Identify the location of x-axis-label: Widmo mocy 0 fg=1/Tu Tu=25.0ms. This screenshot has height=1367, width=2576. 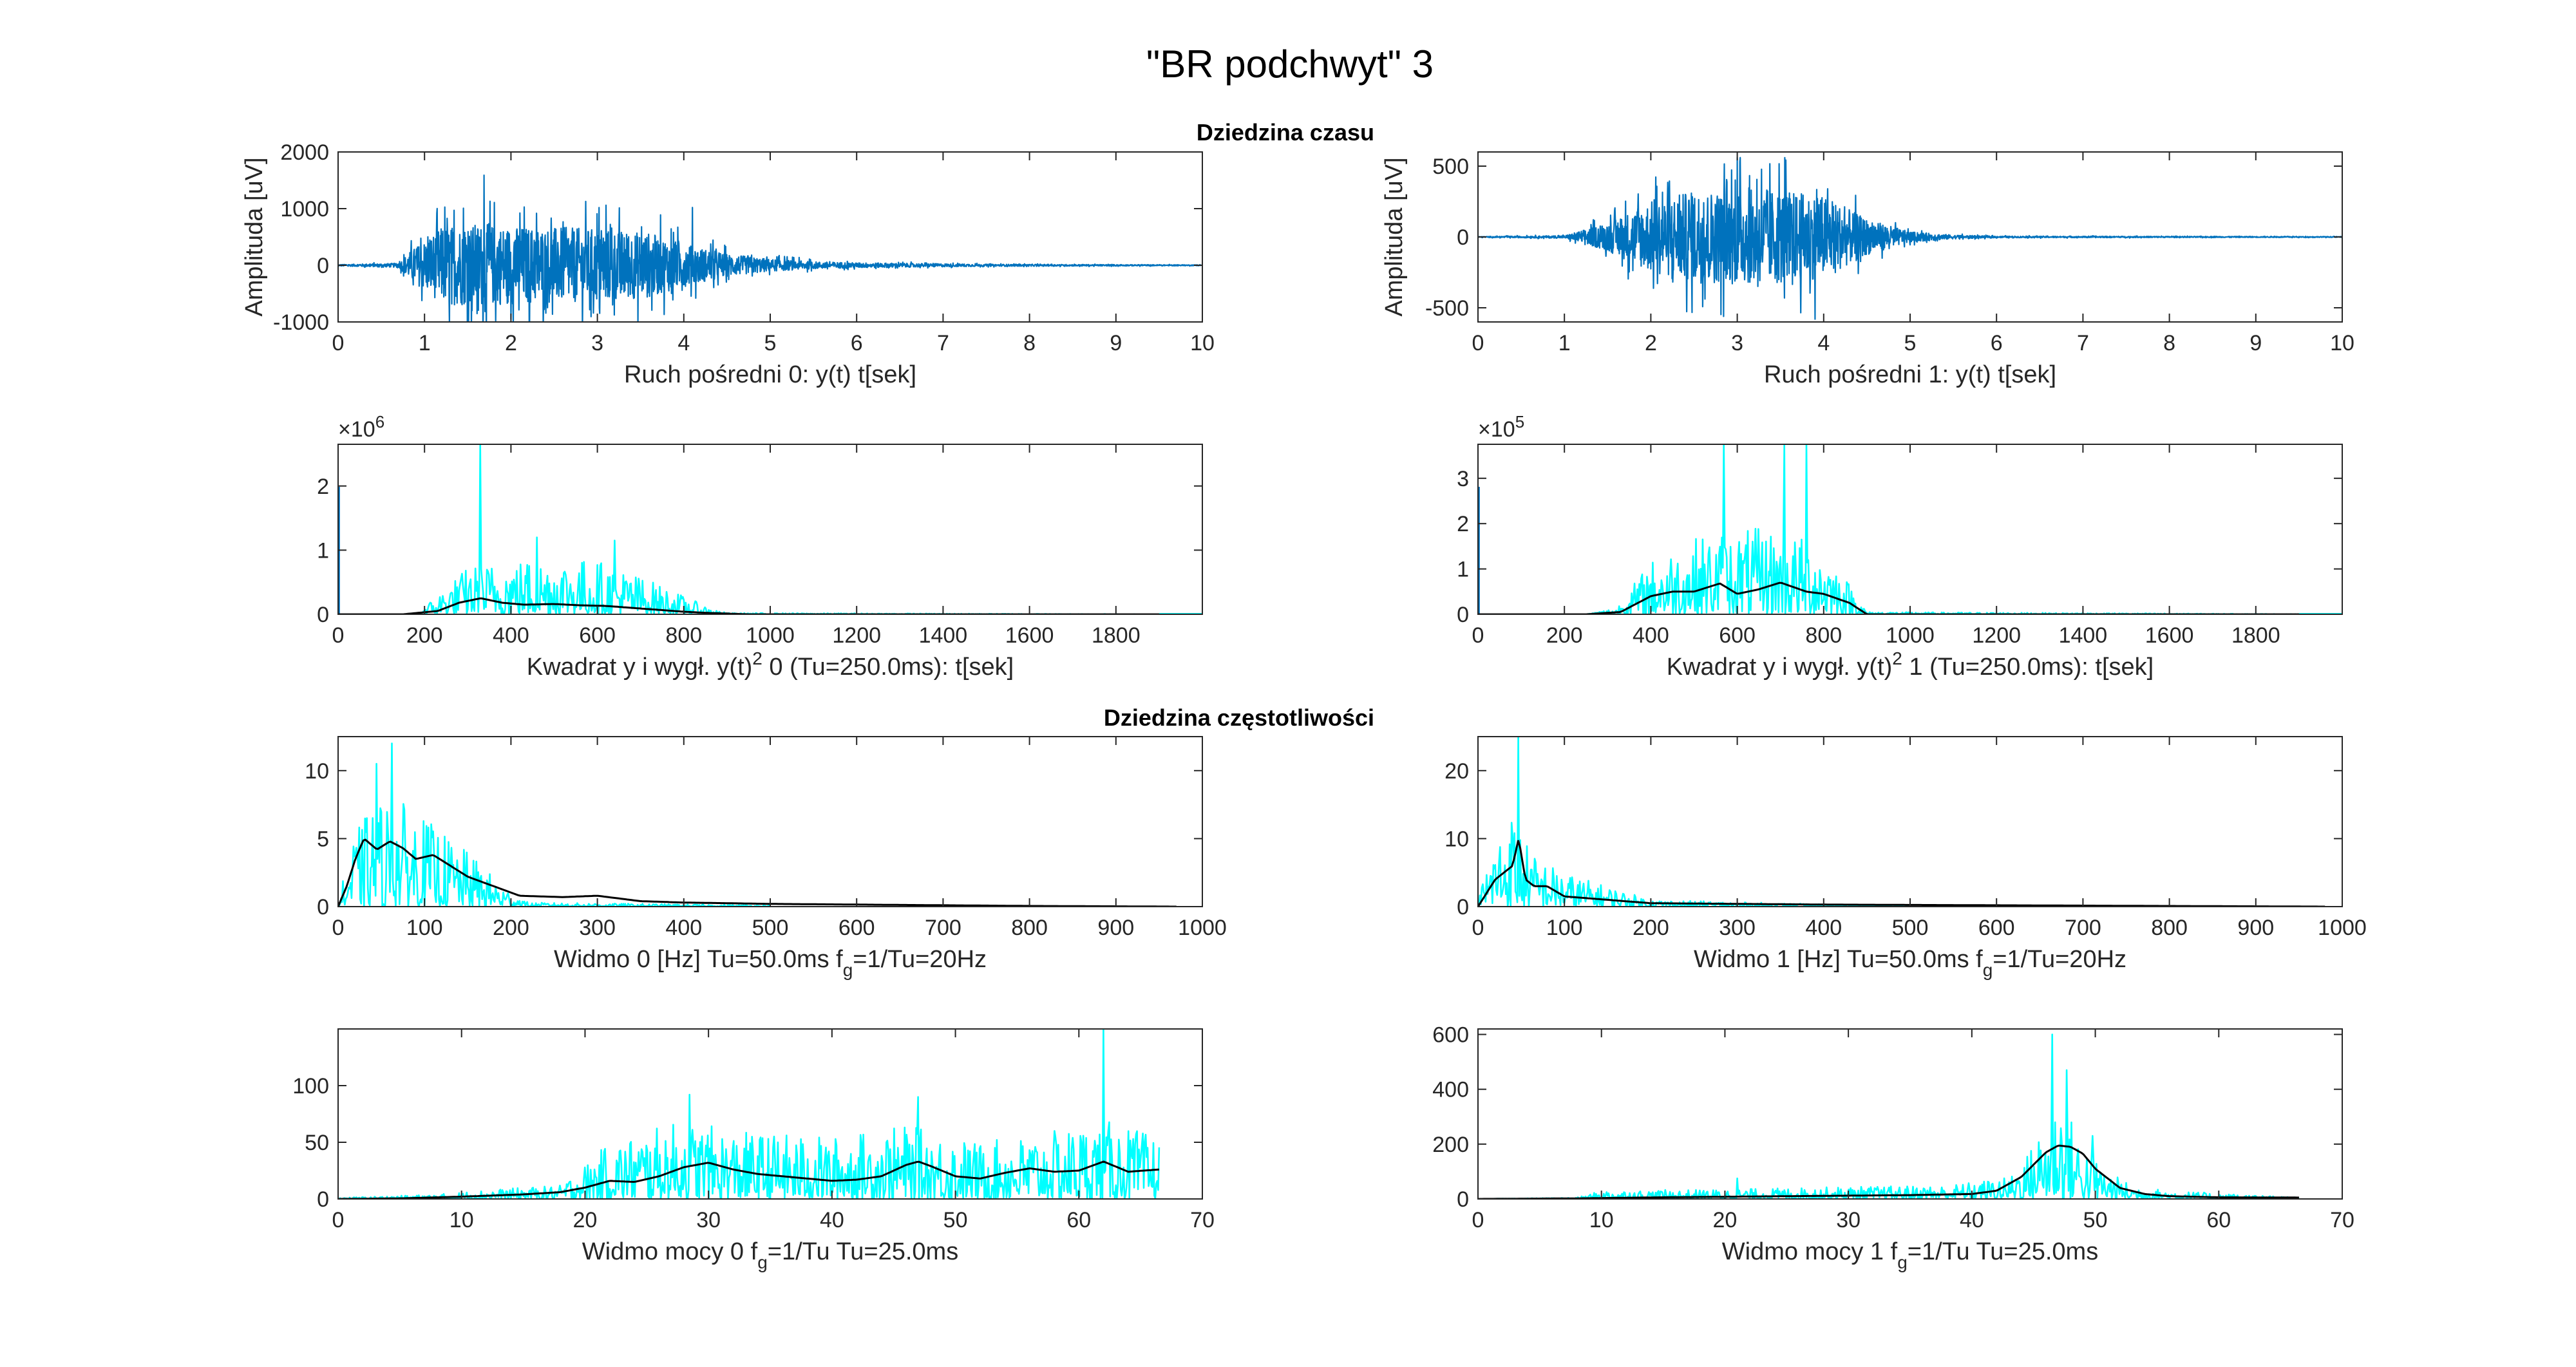
(770, 1255).